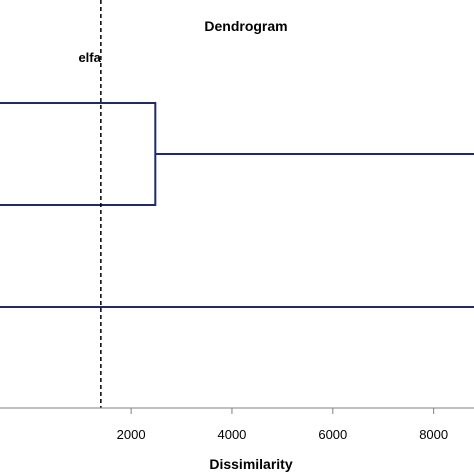 The height and width of the screenshot is (474, 474). I want to click on x-tick-label: 8000, so click(433, 434).